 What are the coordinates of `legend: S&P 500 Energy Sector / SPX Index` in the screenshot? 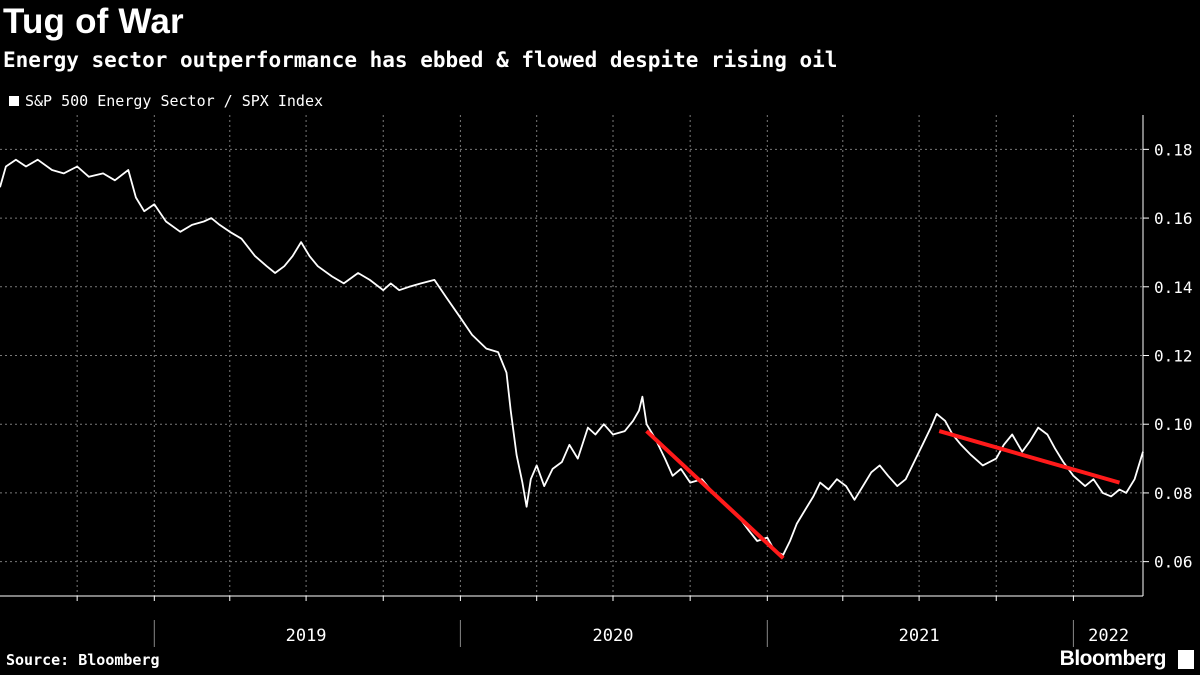 It's located at (166, 101).